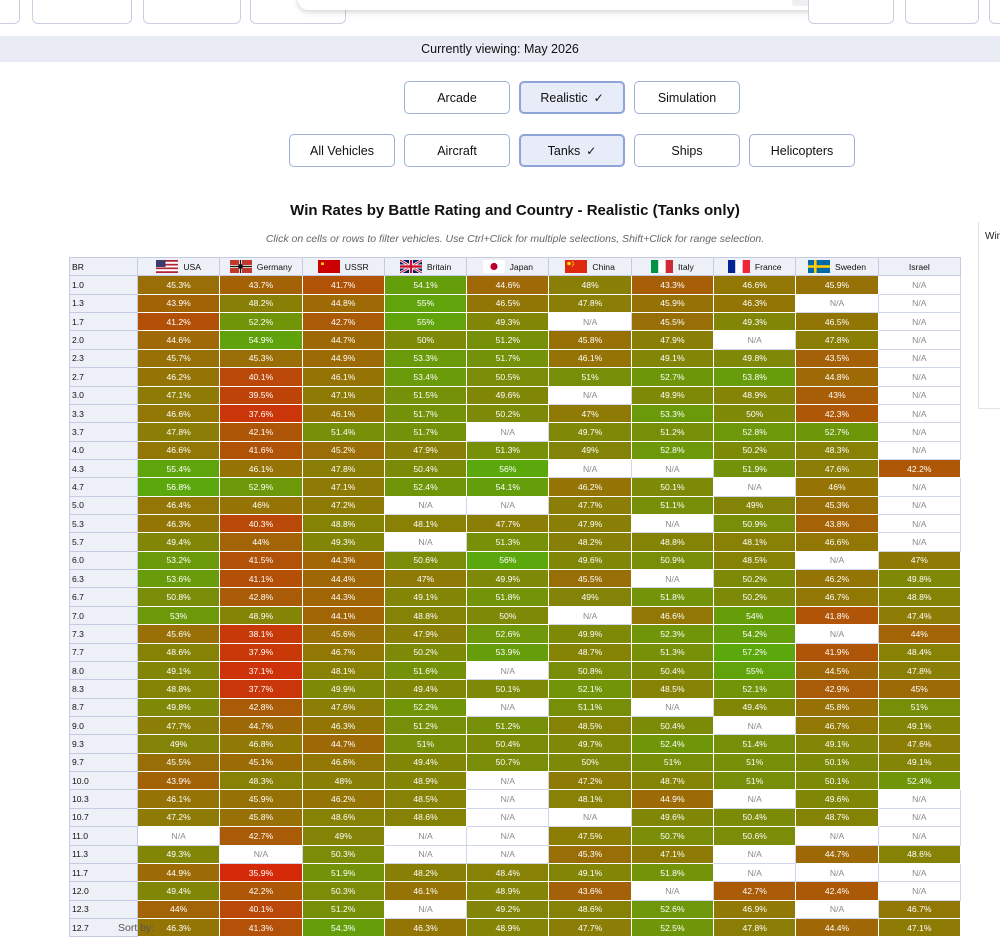  Describe the element at coordinates (103, 707) in the screenshot. I see `br-row-label: 8.7` at that location.